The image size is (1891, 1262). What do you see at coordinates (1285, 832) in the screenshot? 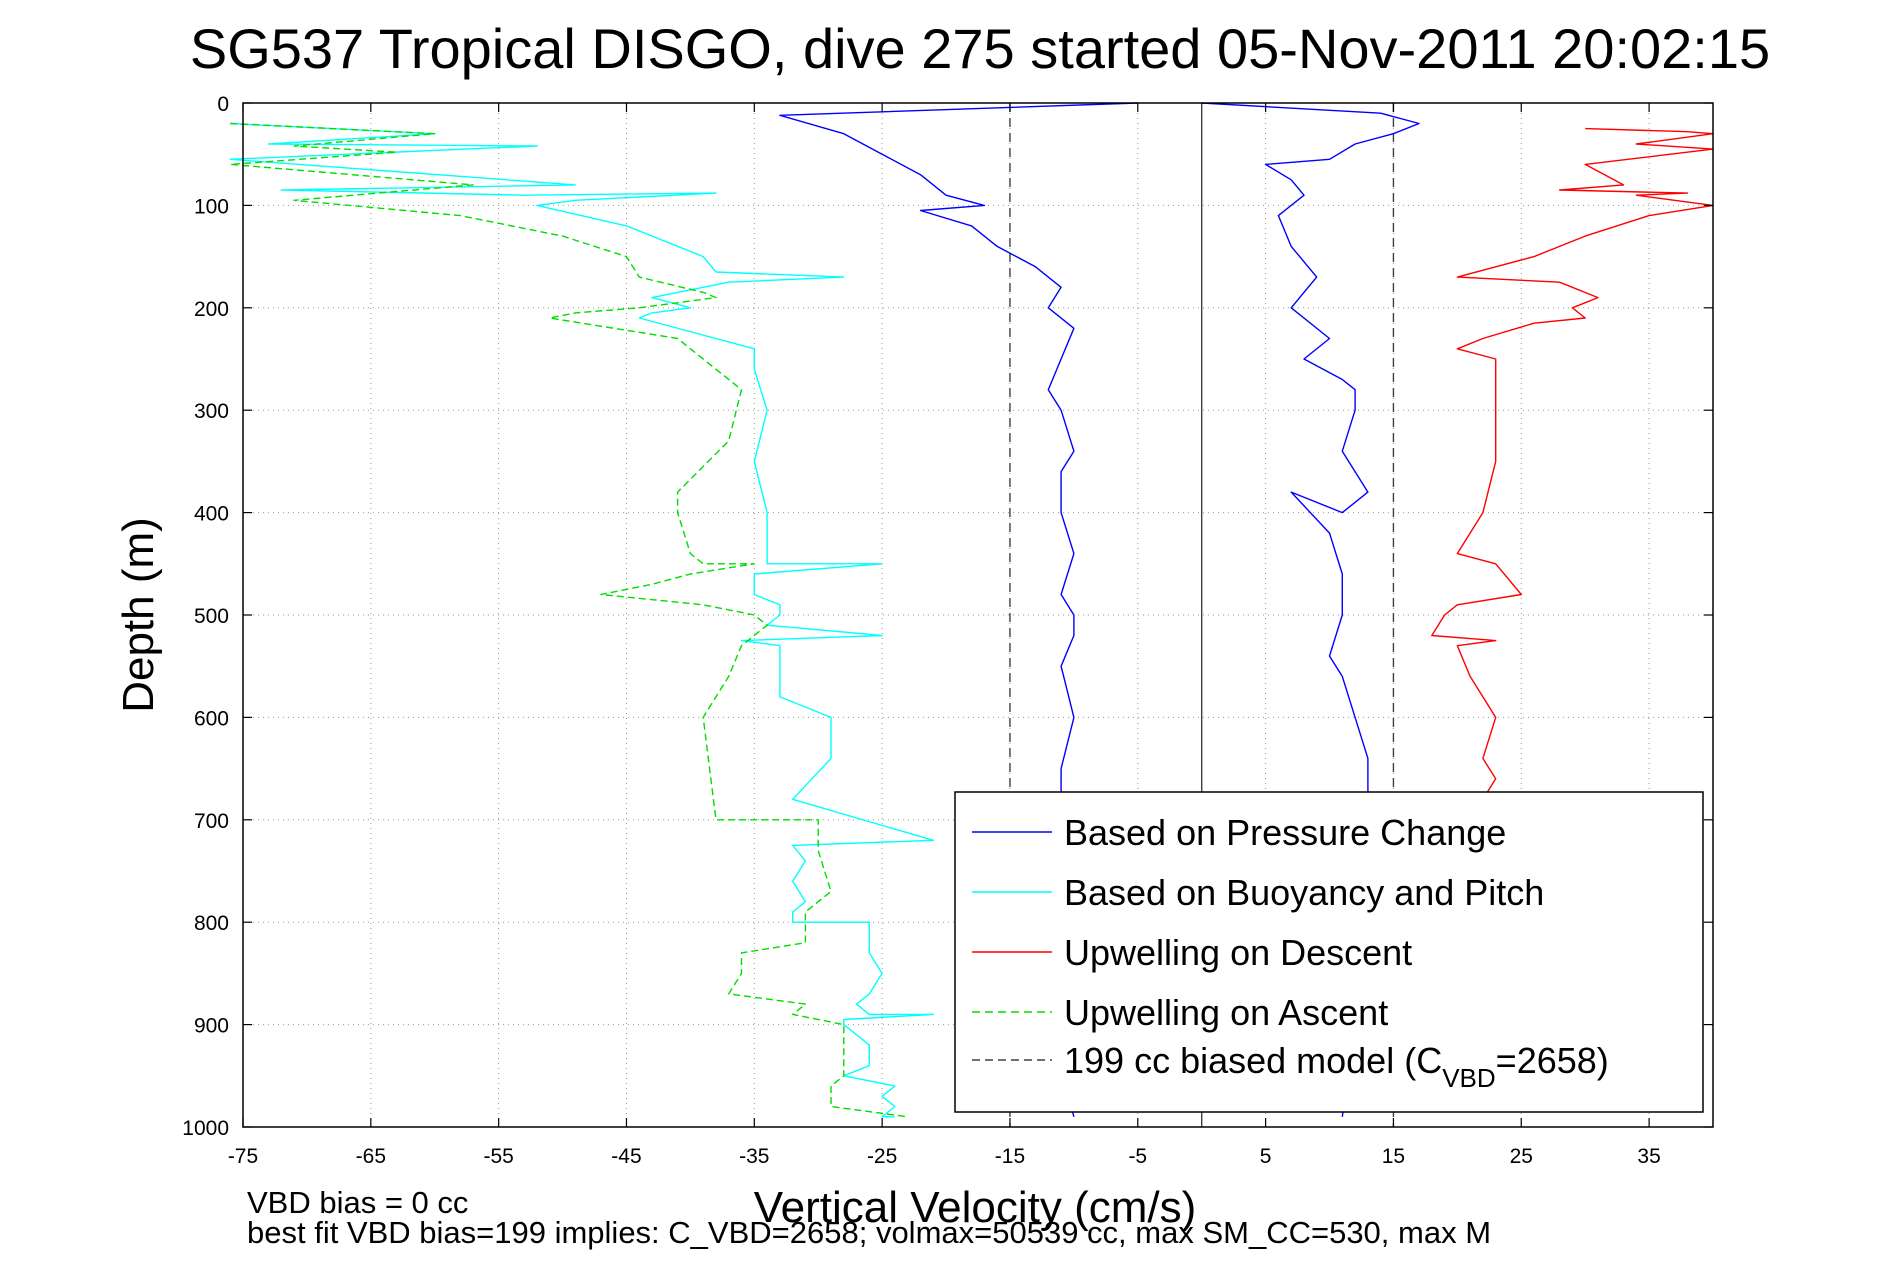
I see `legend-label-pressure: Based on Pressure Change` at bounding box center [1285, 832].